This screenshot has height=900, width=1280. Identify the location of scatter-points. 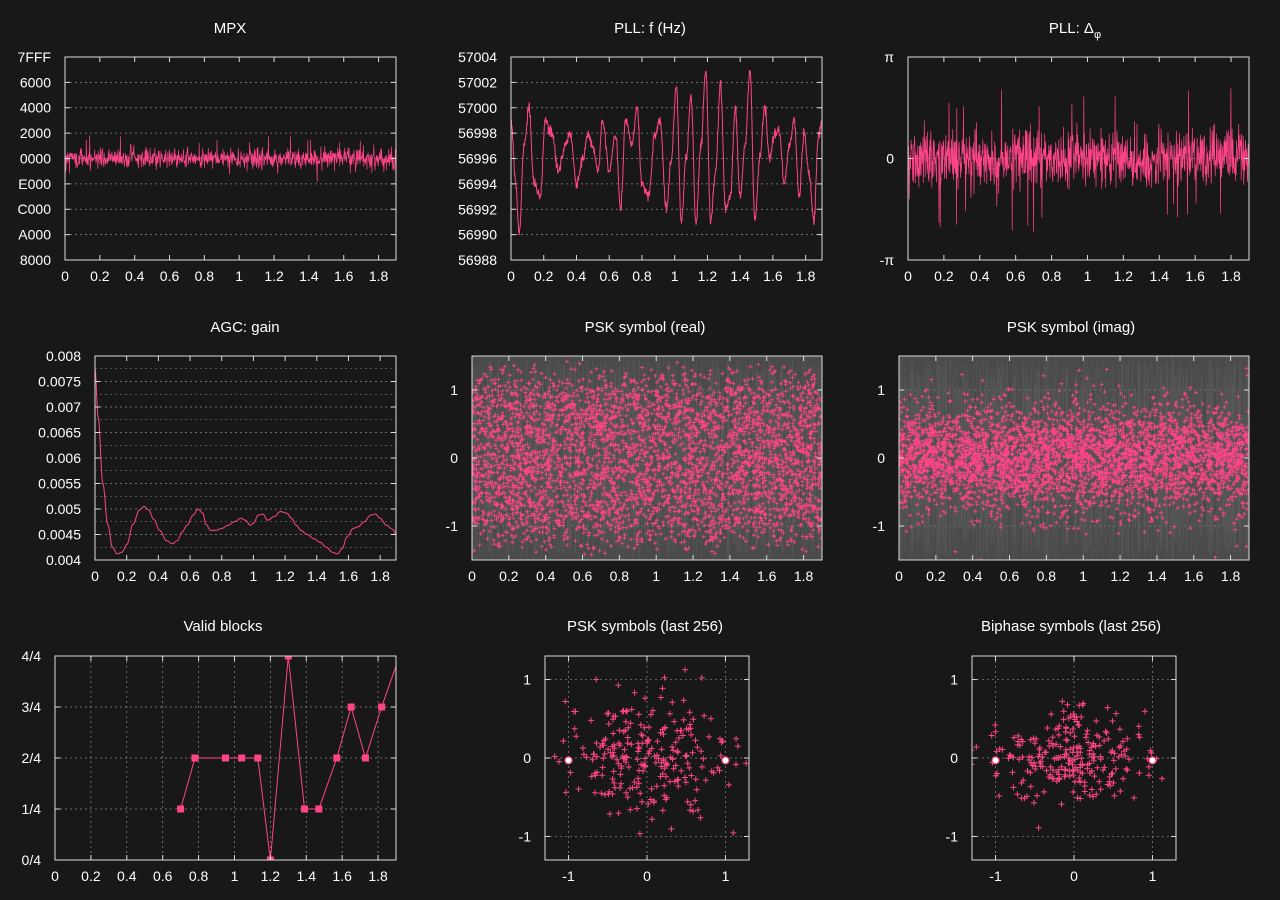
(1069, 764).